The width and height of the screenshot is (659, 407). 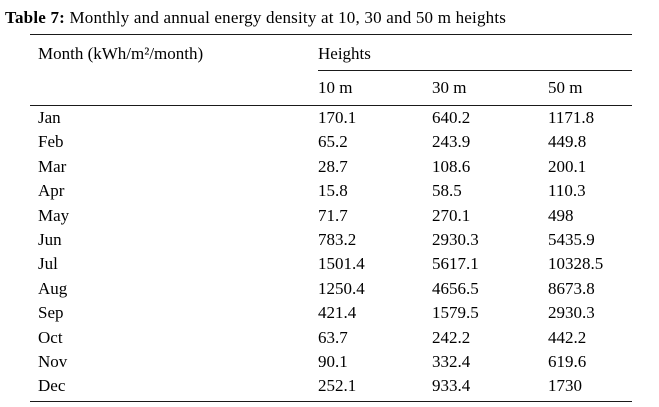 I want to click on heights-group-label: Heights, so click(x=344, y=53).